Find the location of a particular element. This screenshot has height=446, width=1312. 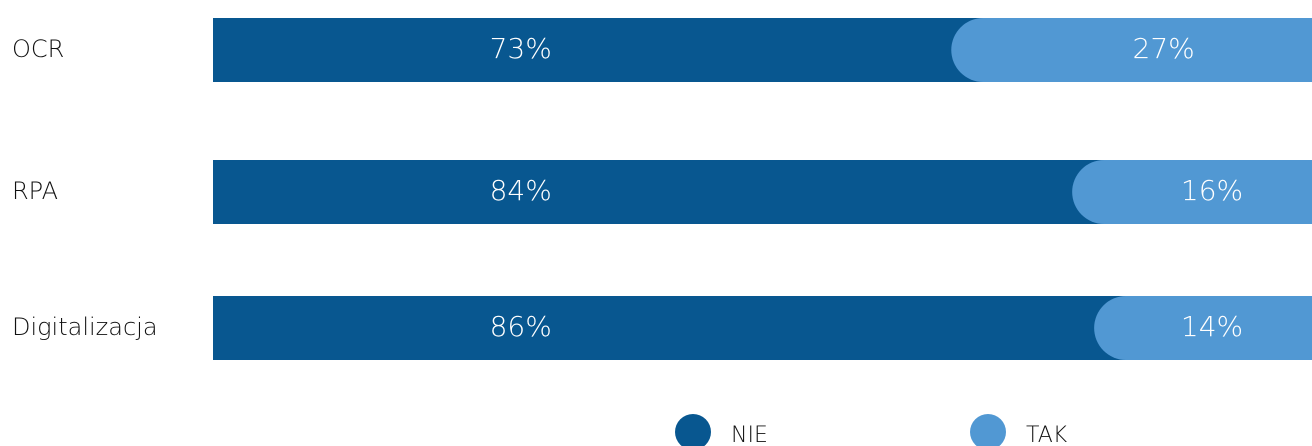

category-label: Digitalizacja is located at coordinates (85, 327).